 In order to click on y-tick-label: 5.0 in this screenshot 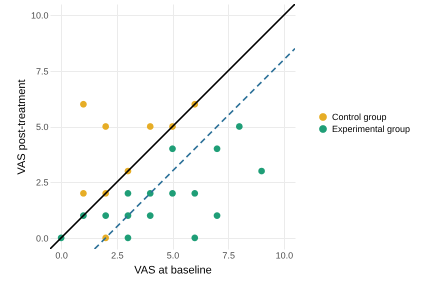, I will do `click(42, 127)`.